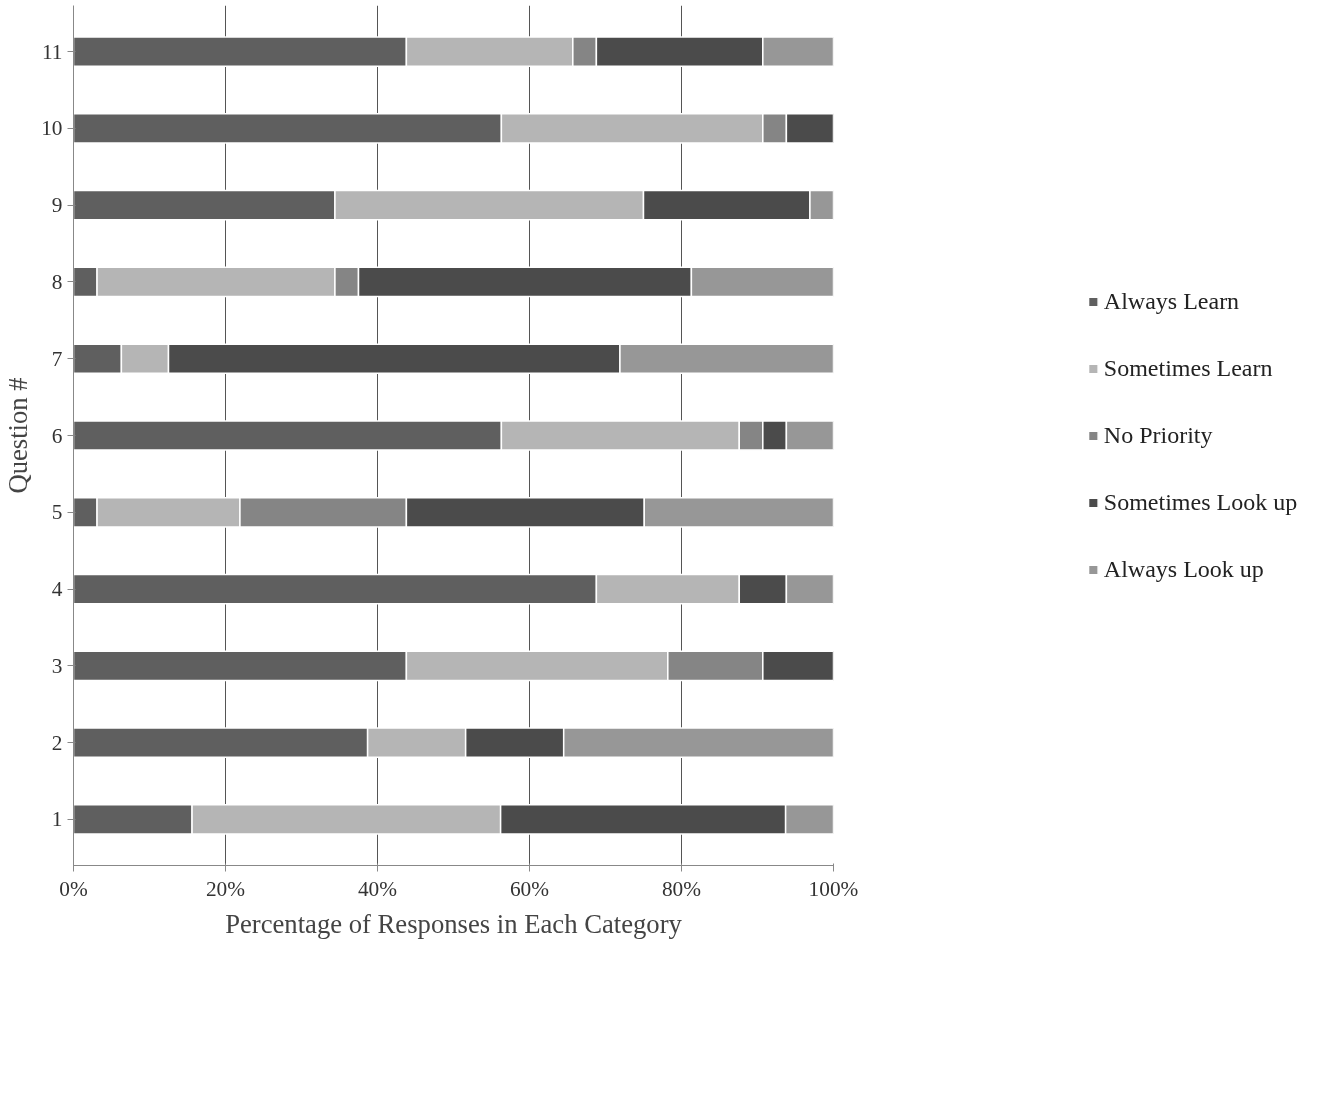  Describe the element at coordinates (1183, 569) in the screenshot. I see `legend-label: Always Look up` at that location.